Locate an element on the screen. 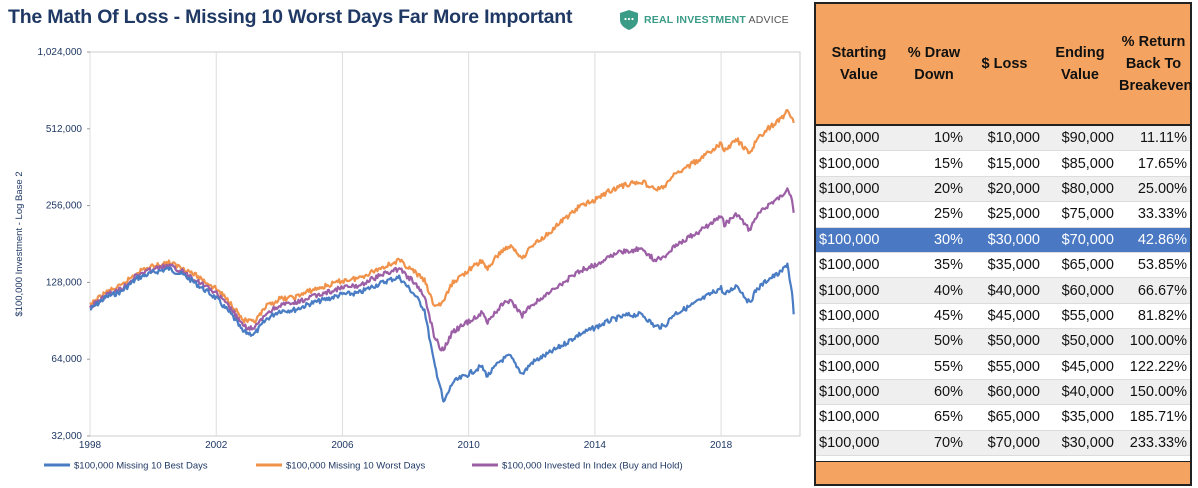 This screenshot has width=1198, height=488. table-cell: 70% is located at coordinates (934, 443).